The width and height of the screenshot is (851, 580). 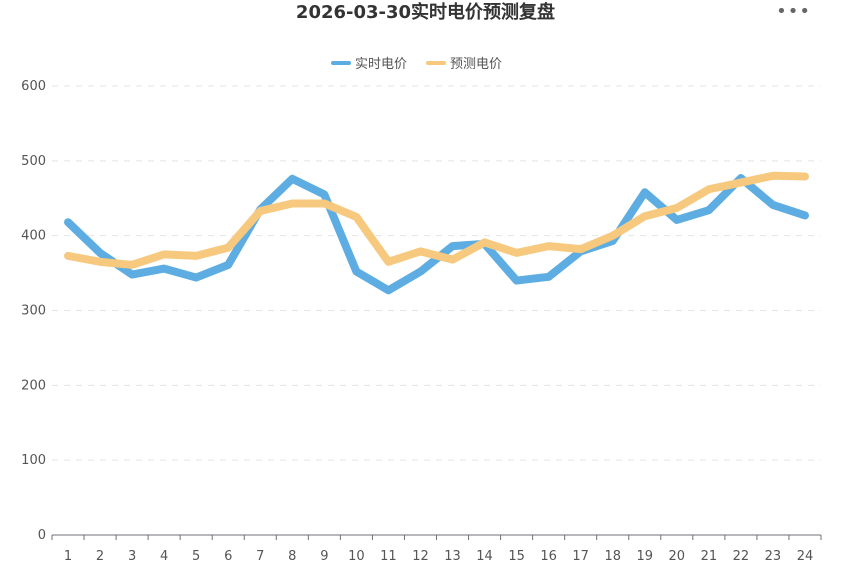 What do you see at coordinates (33, 236) in the screenshot?
I see `y-tick-label: 400` at bounding box center [33, 236].